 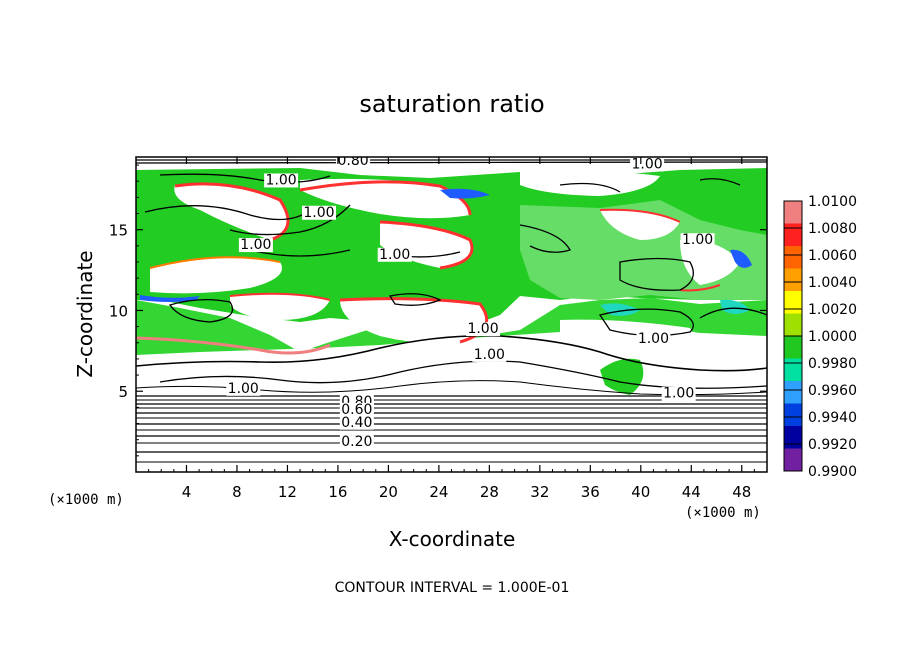 I want to click on contour-label: 0.60, so click(x=356, y=410).